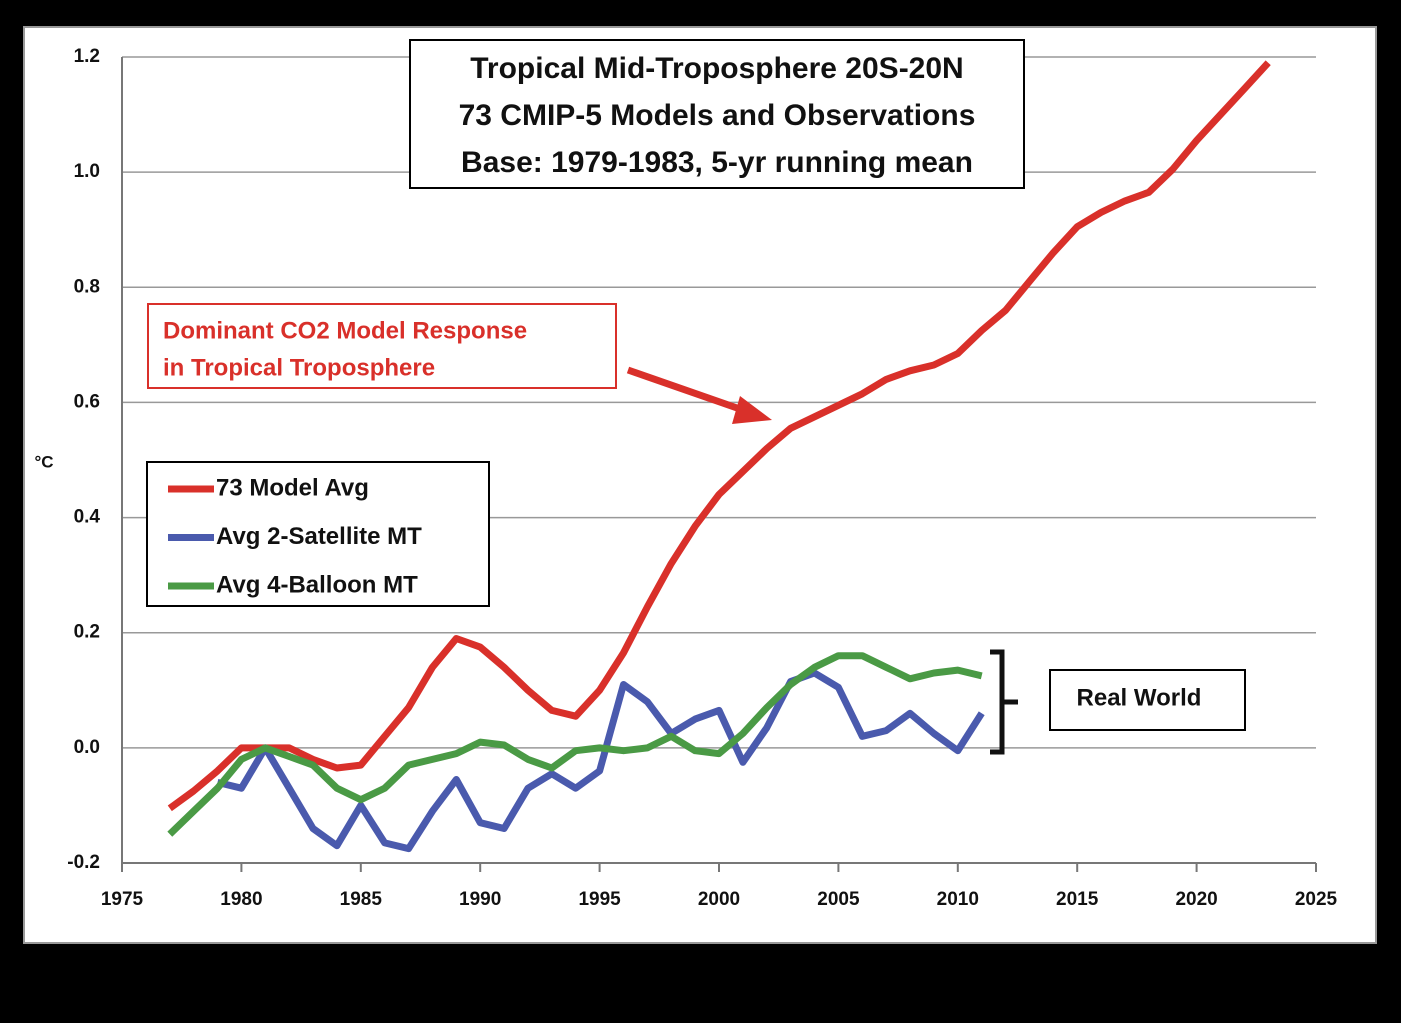  What do you see at coordinates (1316, 899) in the screenshot?
I see `x-tick-label: 2025` at bounding box center [1316, 899].